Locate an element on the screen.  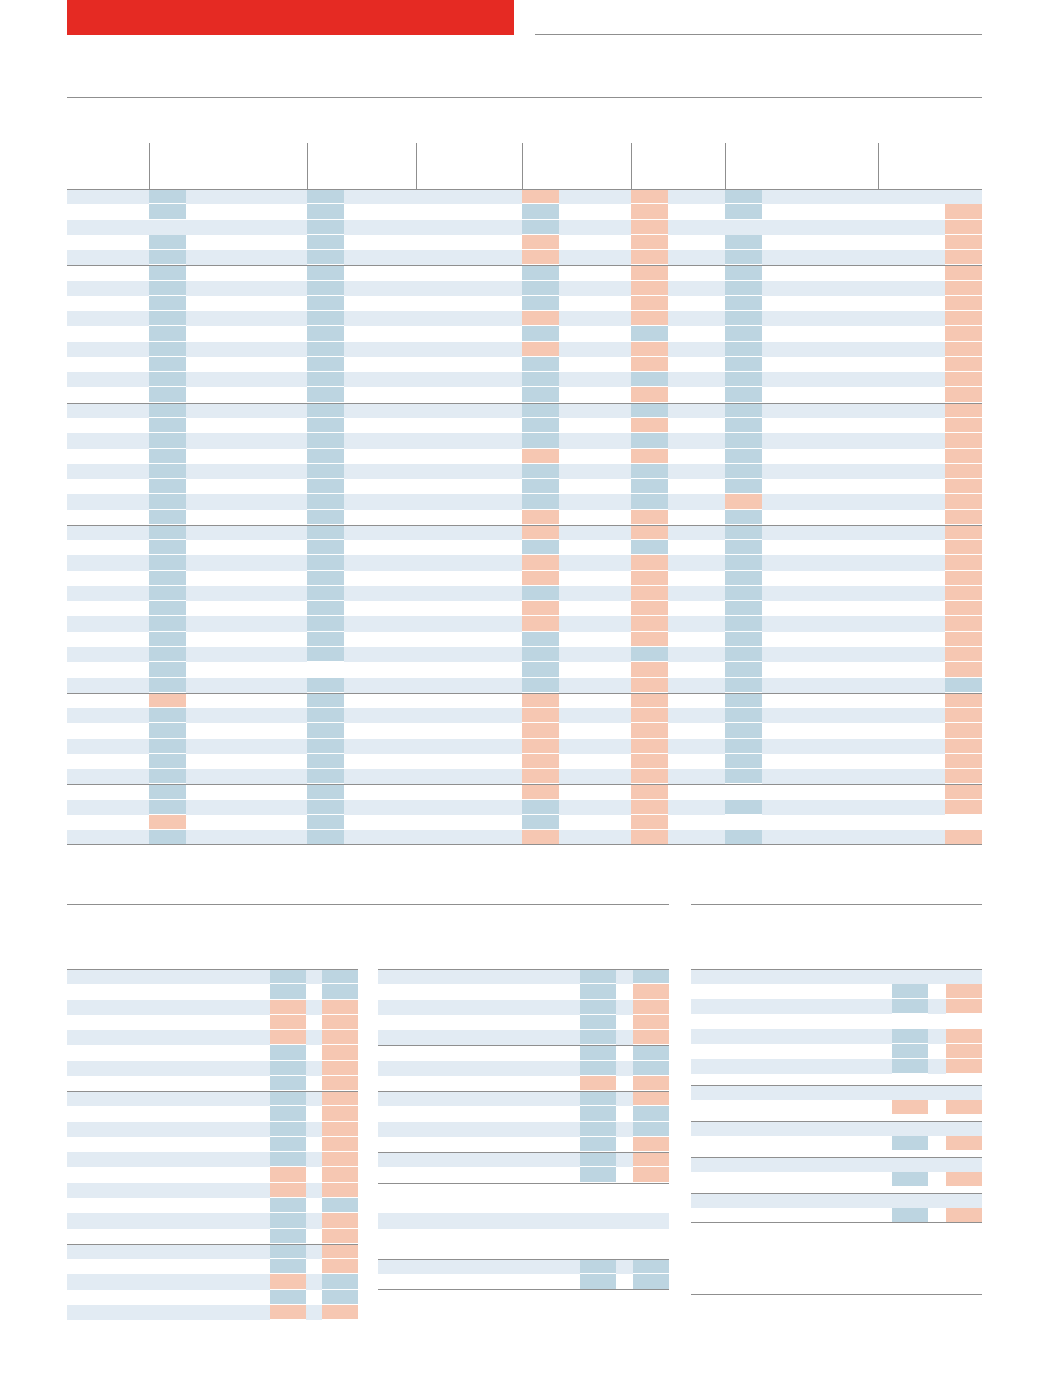
section-rule-right is located at coordinates (836, 904).